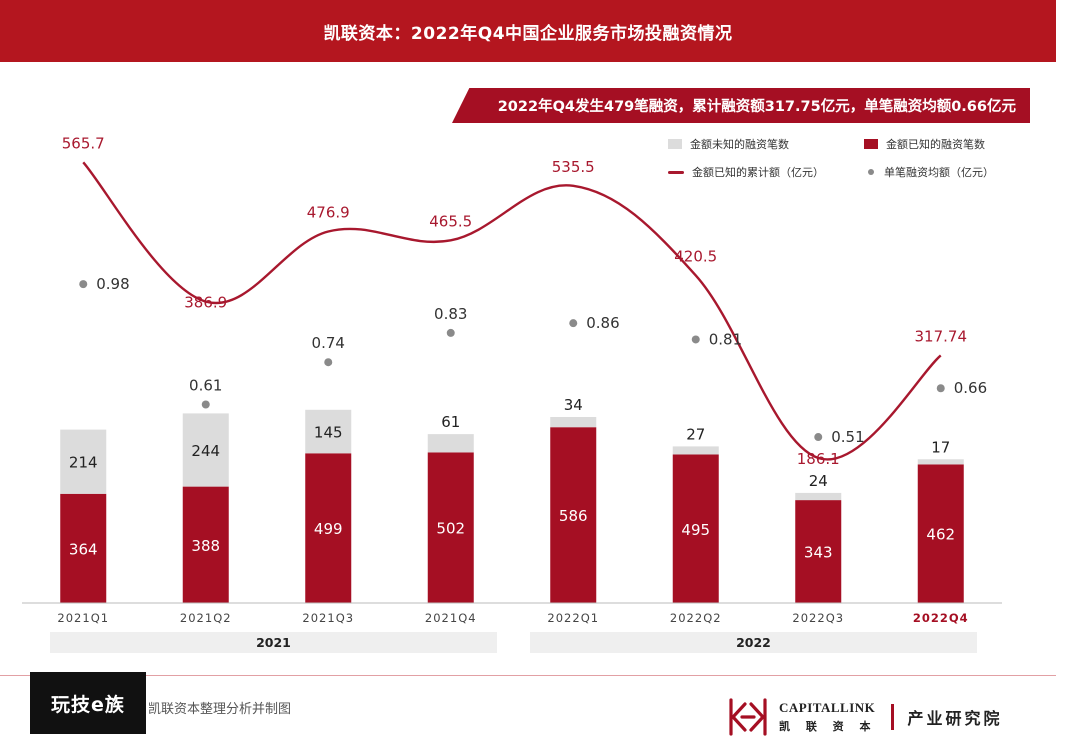 Image resolution: width=1080 pixels, height=744 pixels. Describe the element at coordinates (695, 450) in the screenshot. I see `bar-unknown-2022Q2` at that location.